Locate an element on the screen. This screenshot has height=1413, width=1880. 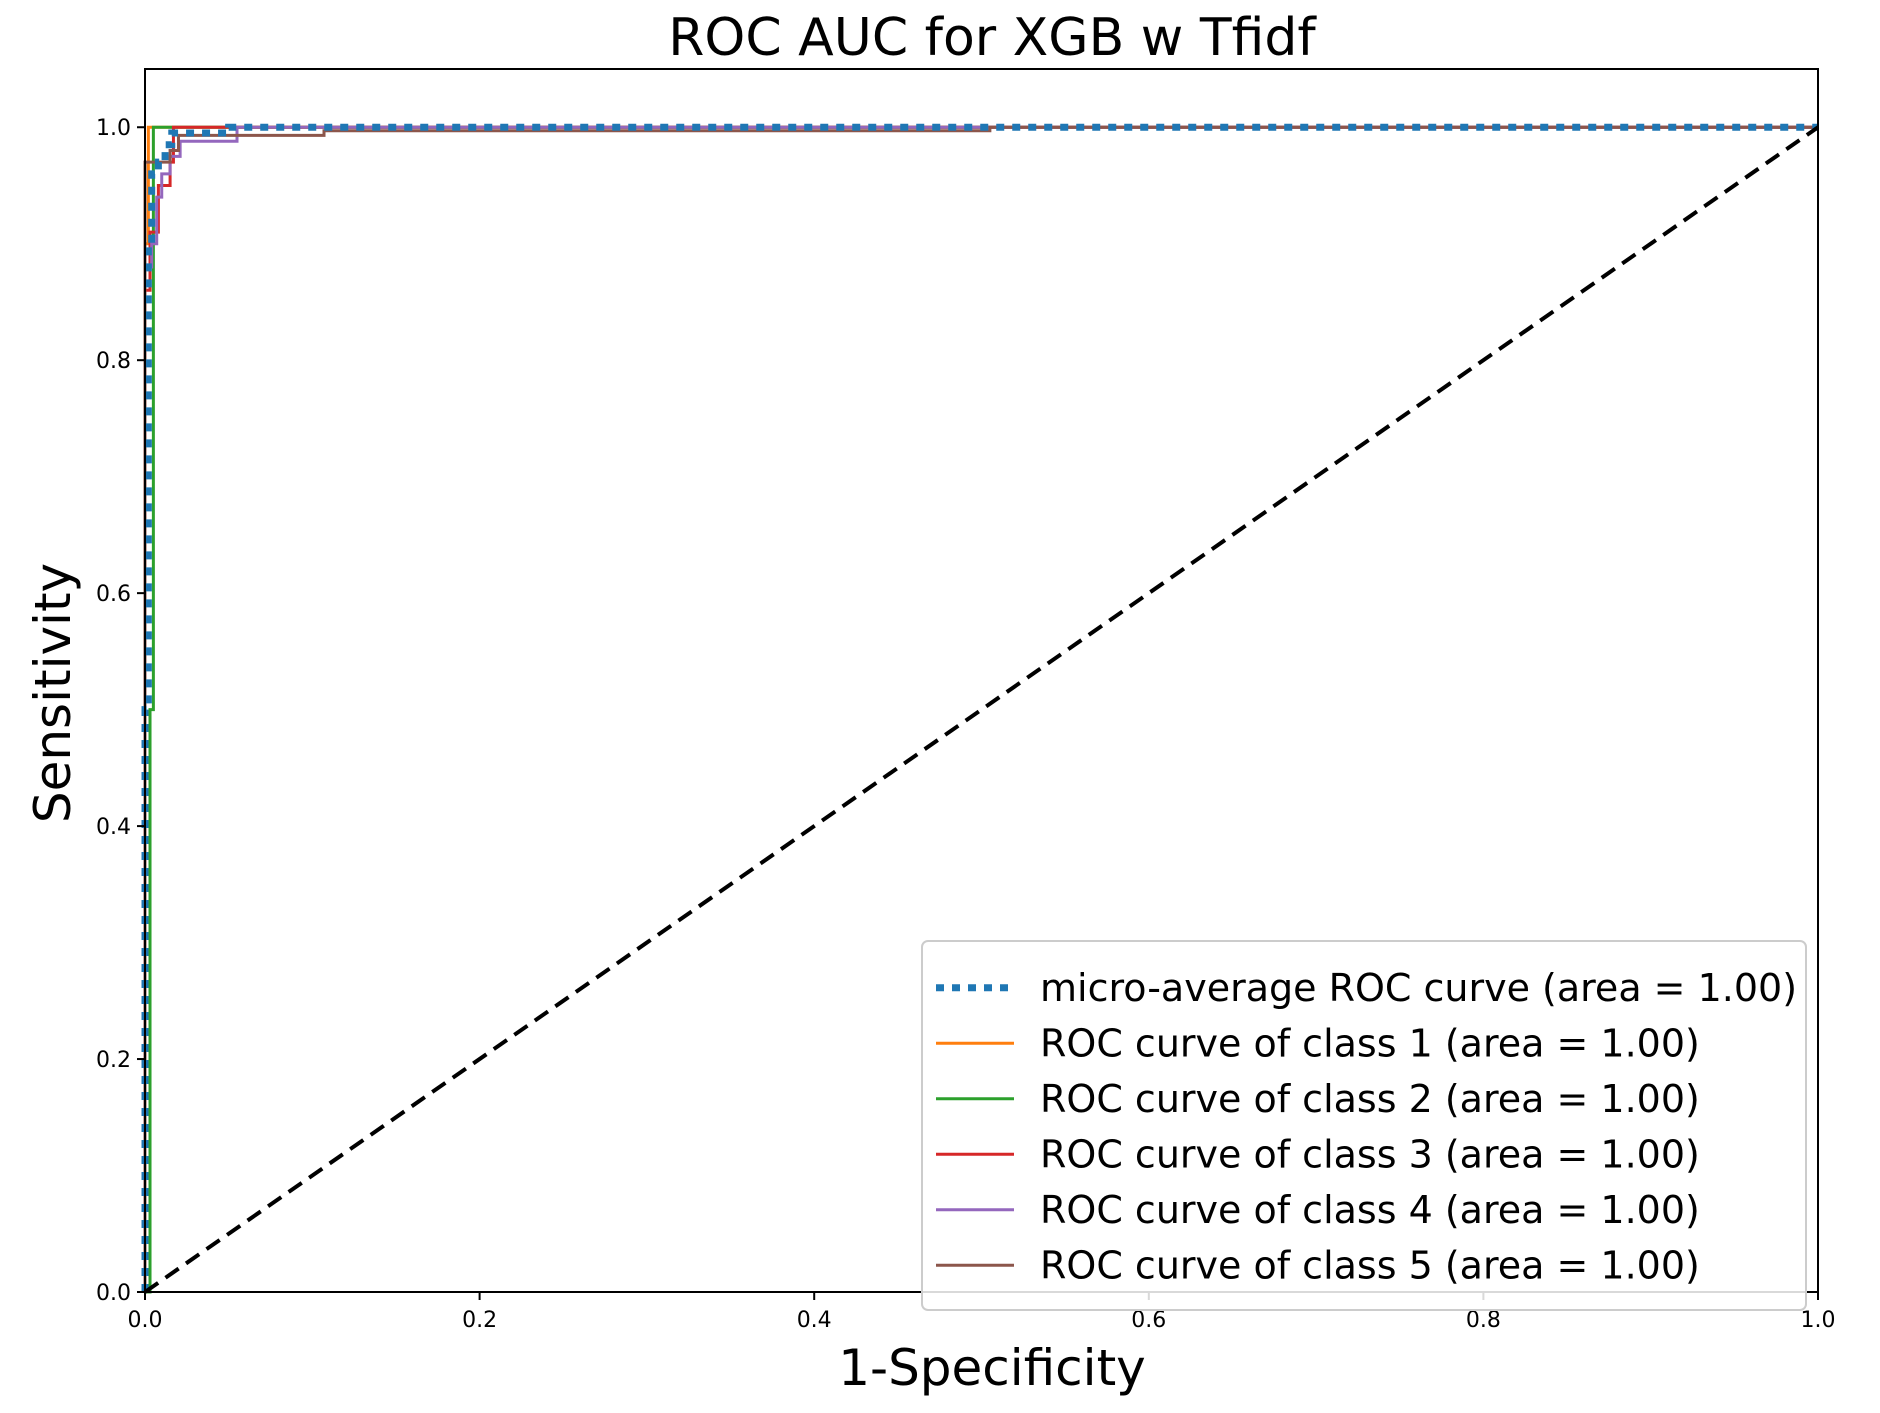
x-tick-label: 0.8 is located at coordinates (1483, 1320).